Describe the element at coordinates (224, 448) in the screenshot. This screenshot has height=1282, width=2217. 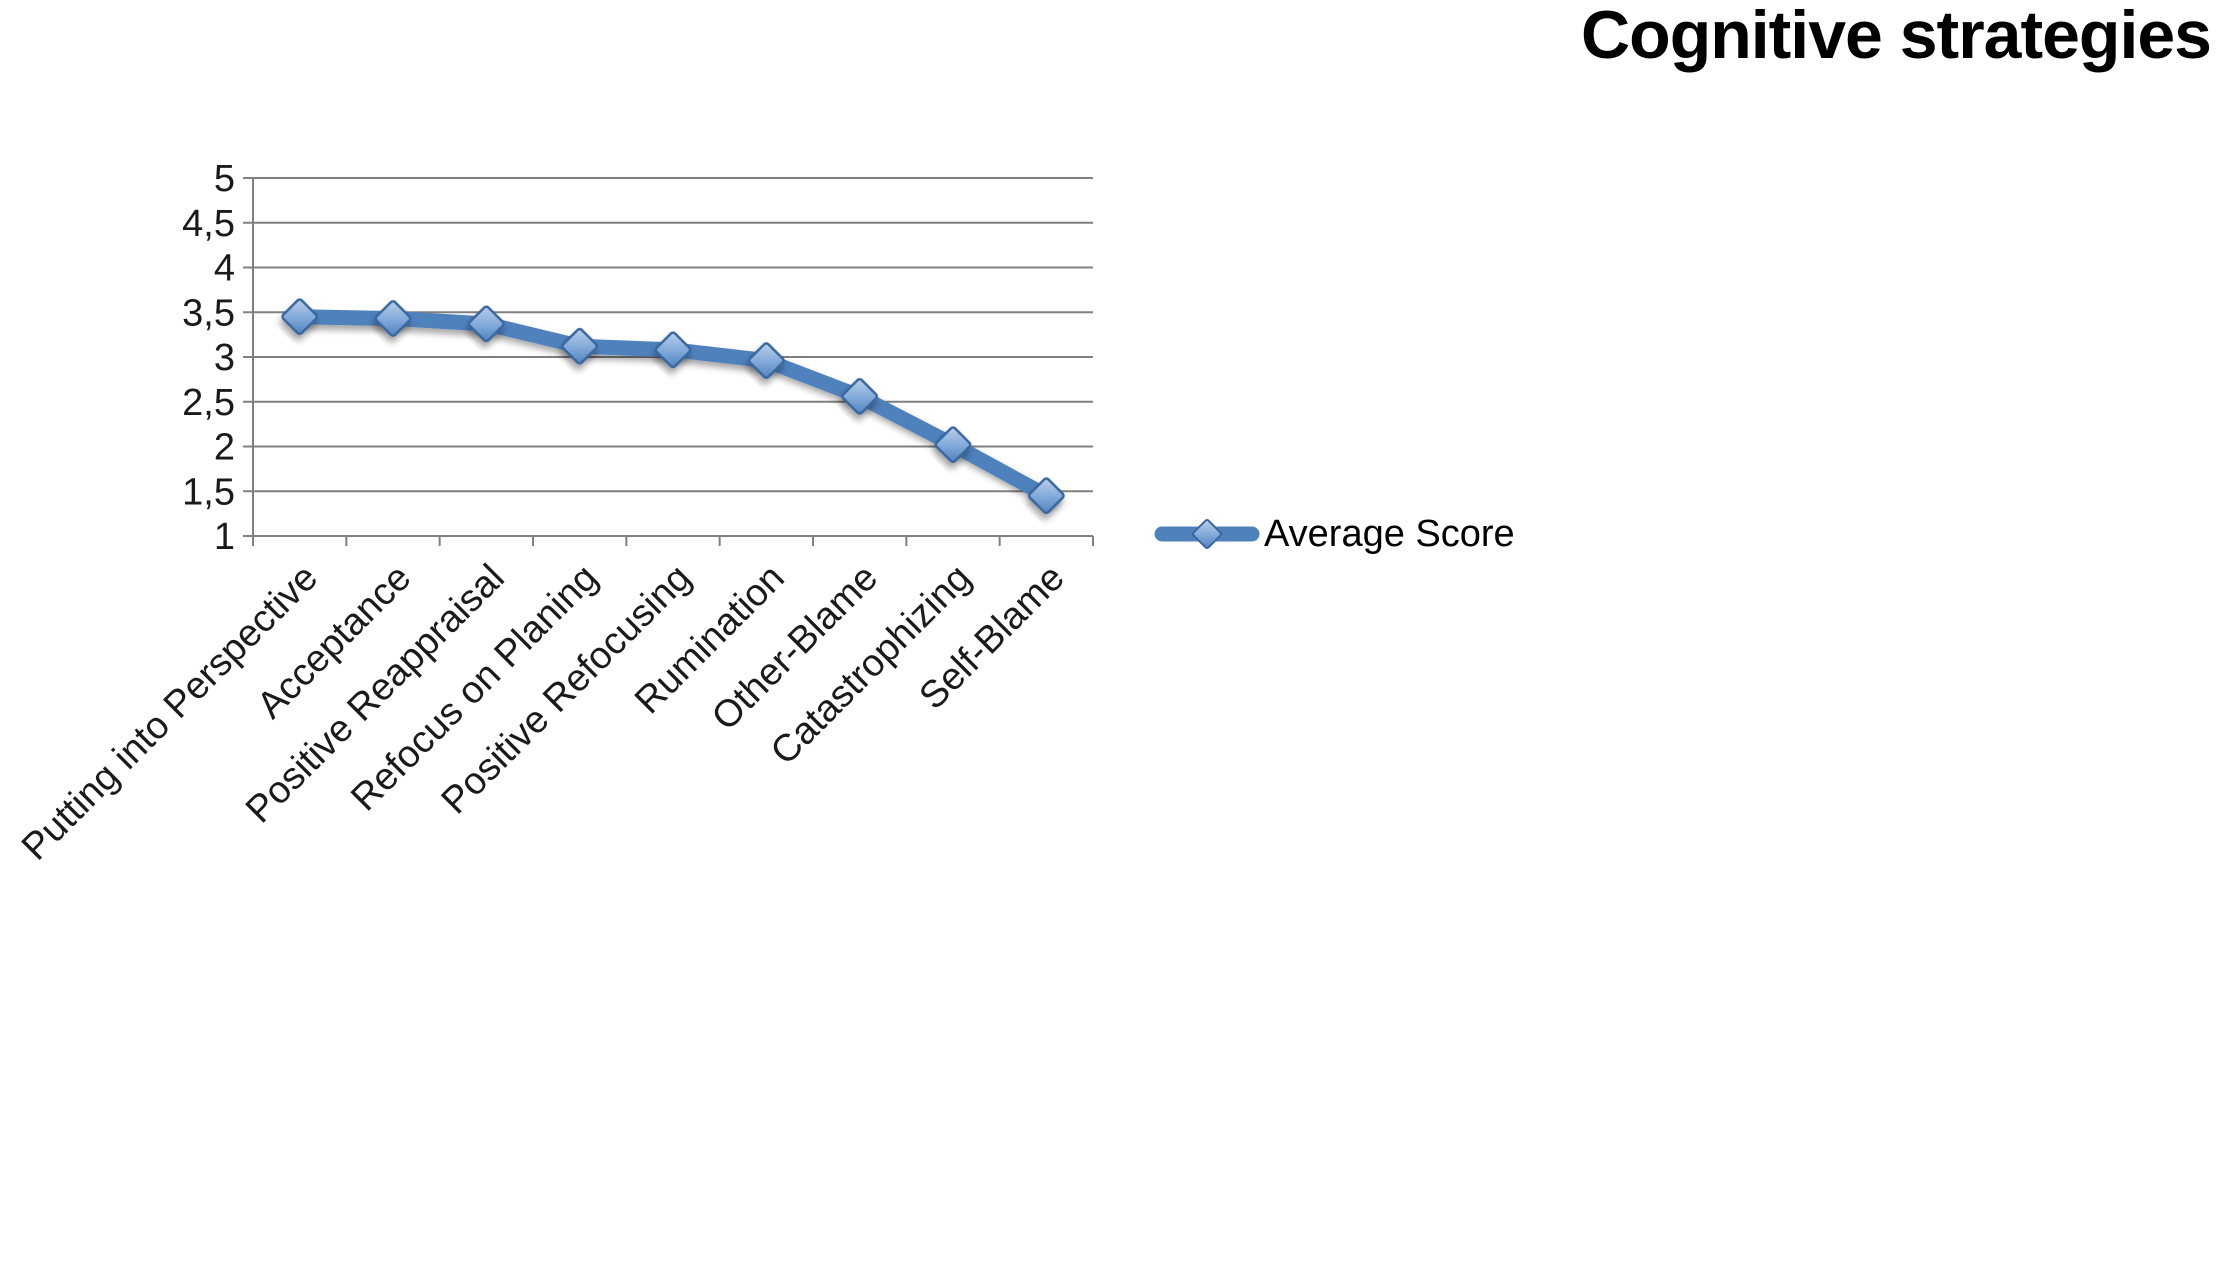
I see `y-tick-label: 2` at that location.